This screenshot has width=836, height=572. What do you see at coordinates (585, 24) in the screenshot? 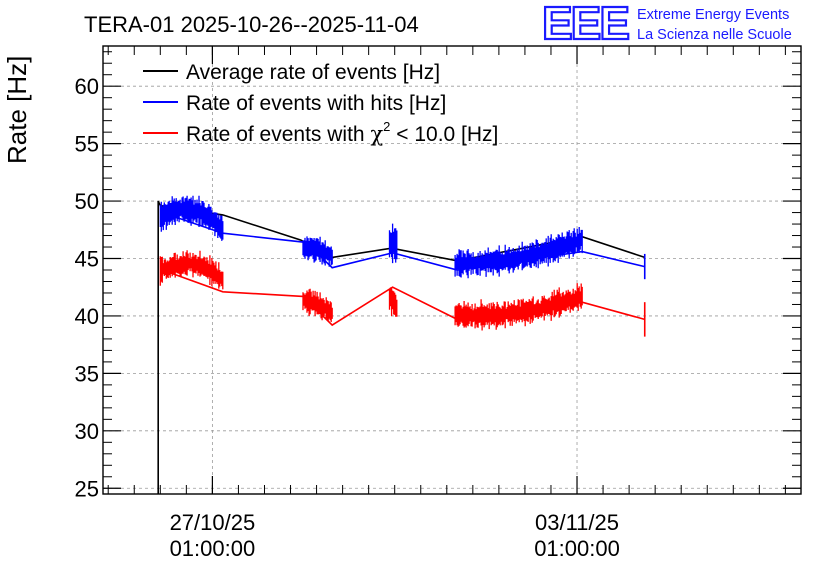
I see `logo-mark: EEE` at bounding box center [585, 24].